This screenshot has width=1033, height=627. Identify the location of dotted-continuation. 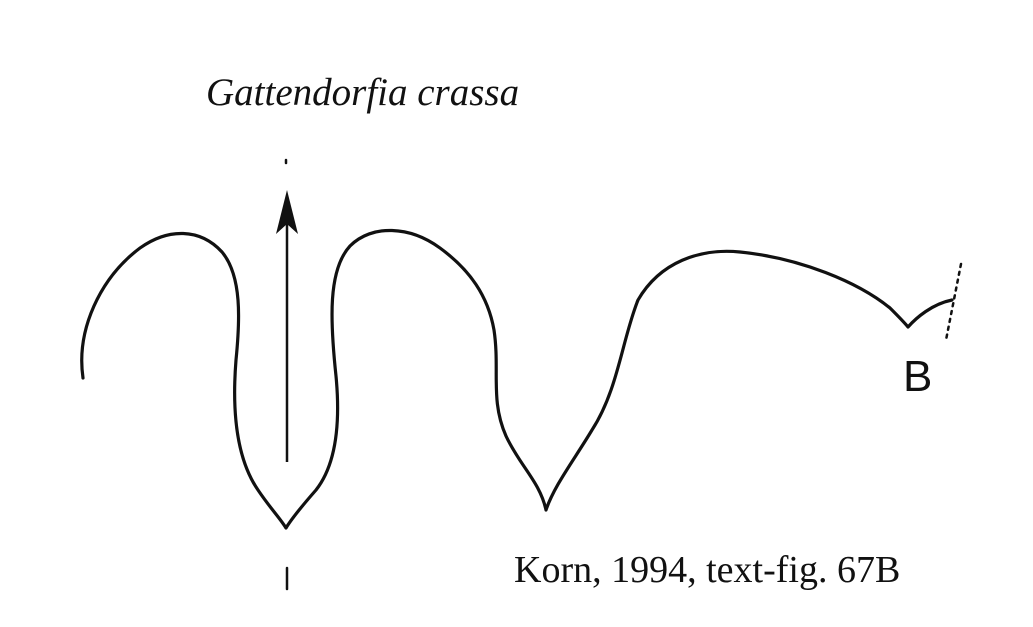
(953, 302).